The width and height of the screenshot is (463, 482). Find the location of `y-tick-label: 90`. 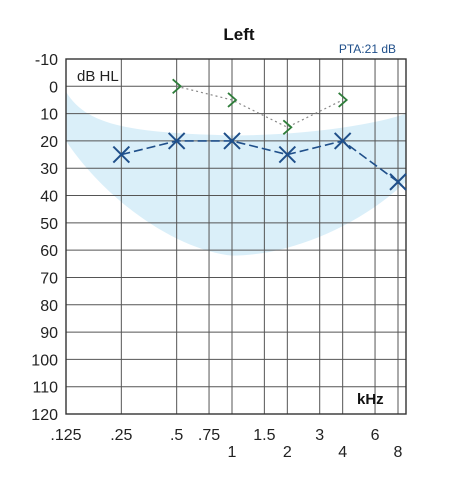

y-tick-label: 90 is located at coordinates (49, 333).